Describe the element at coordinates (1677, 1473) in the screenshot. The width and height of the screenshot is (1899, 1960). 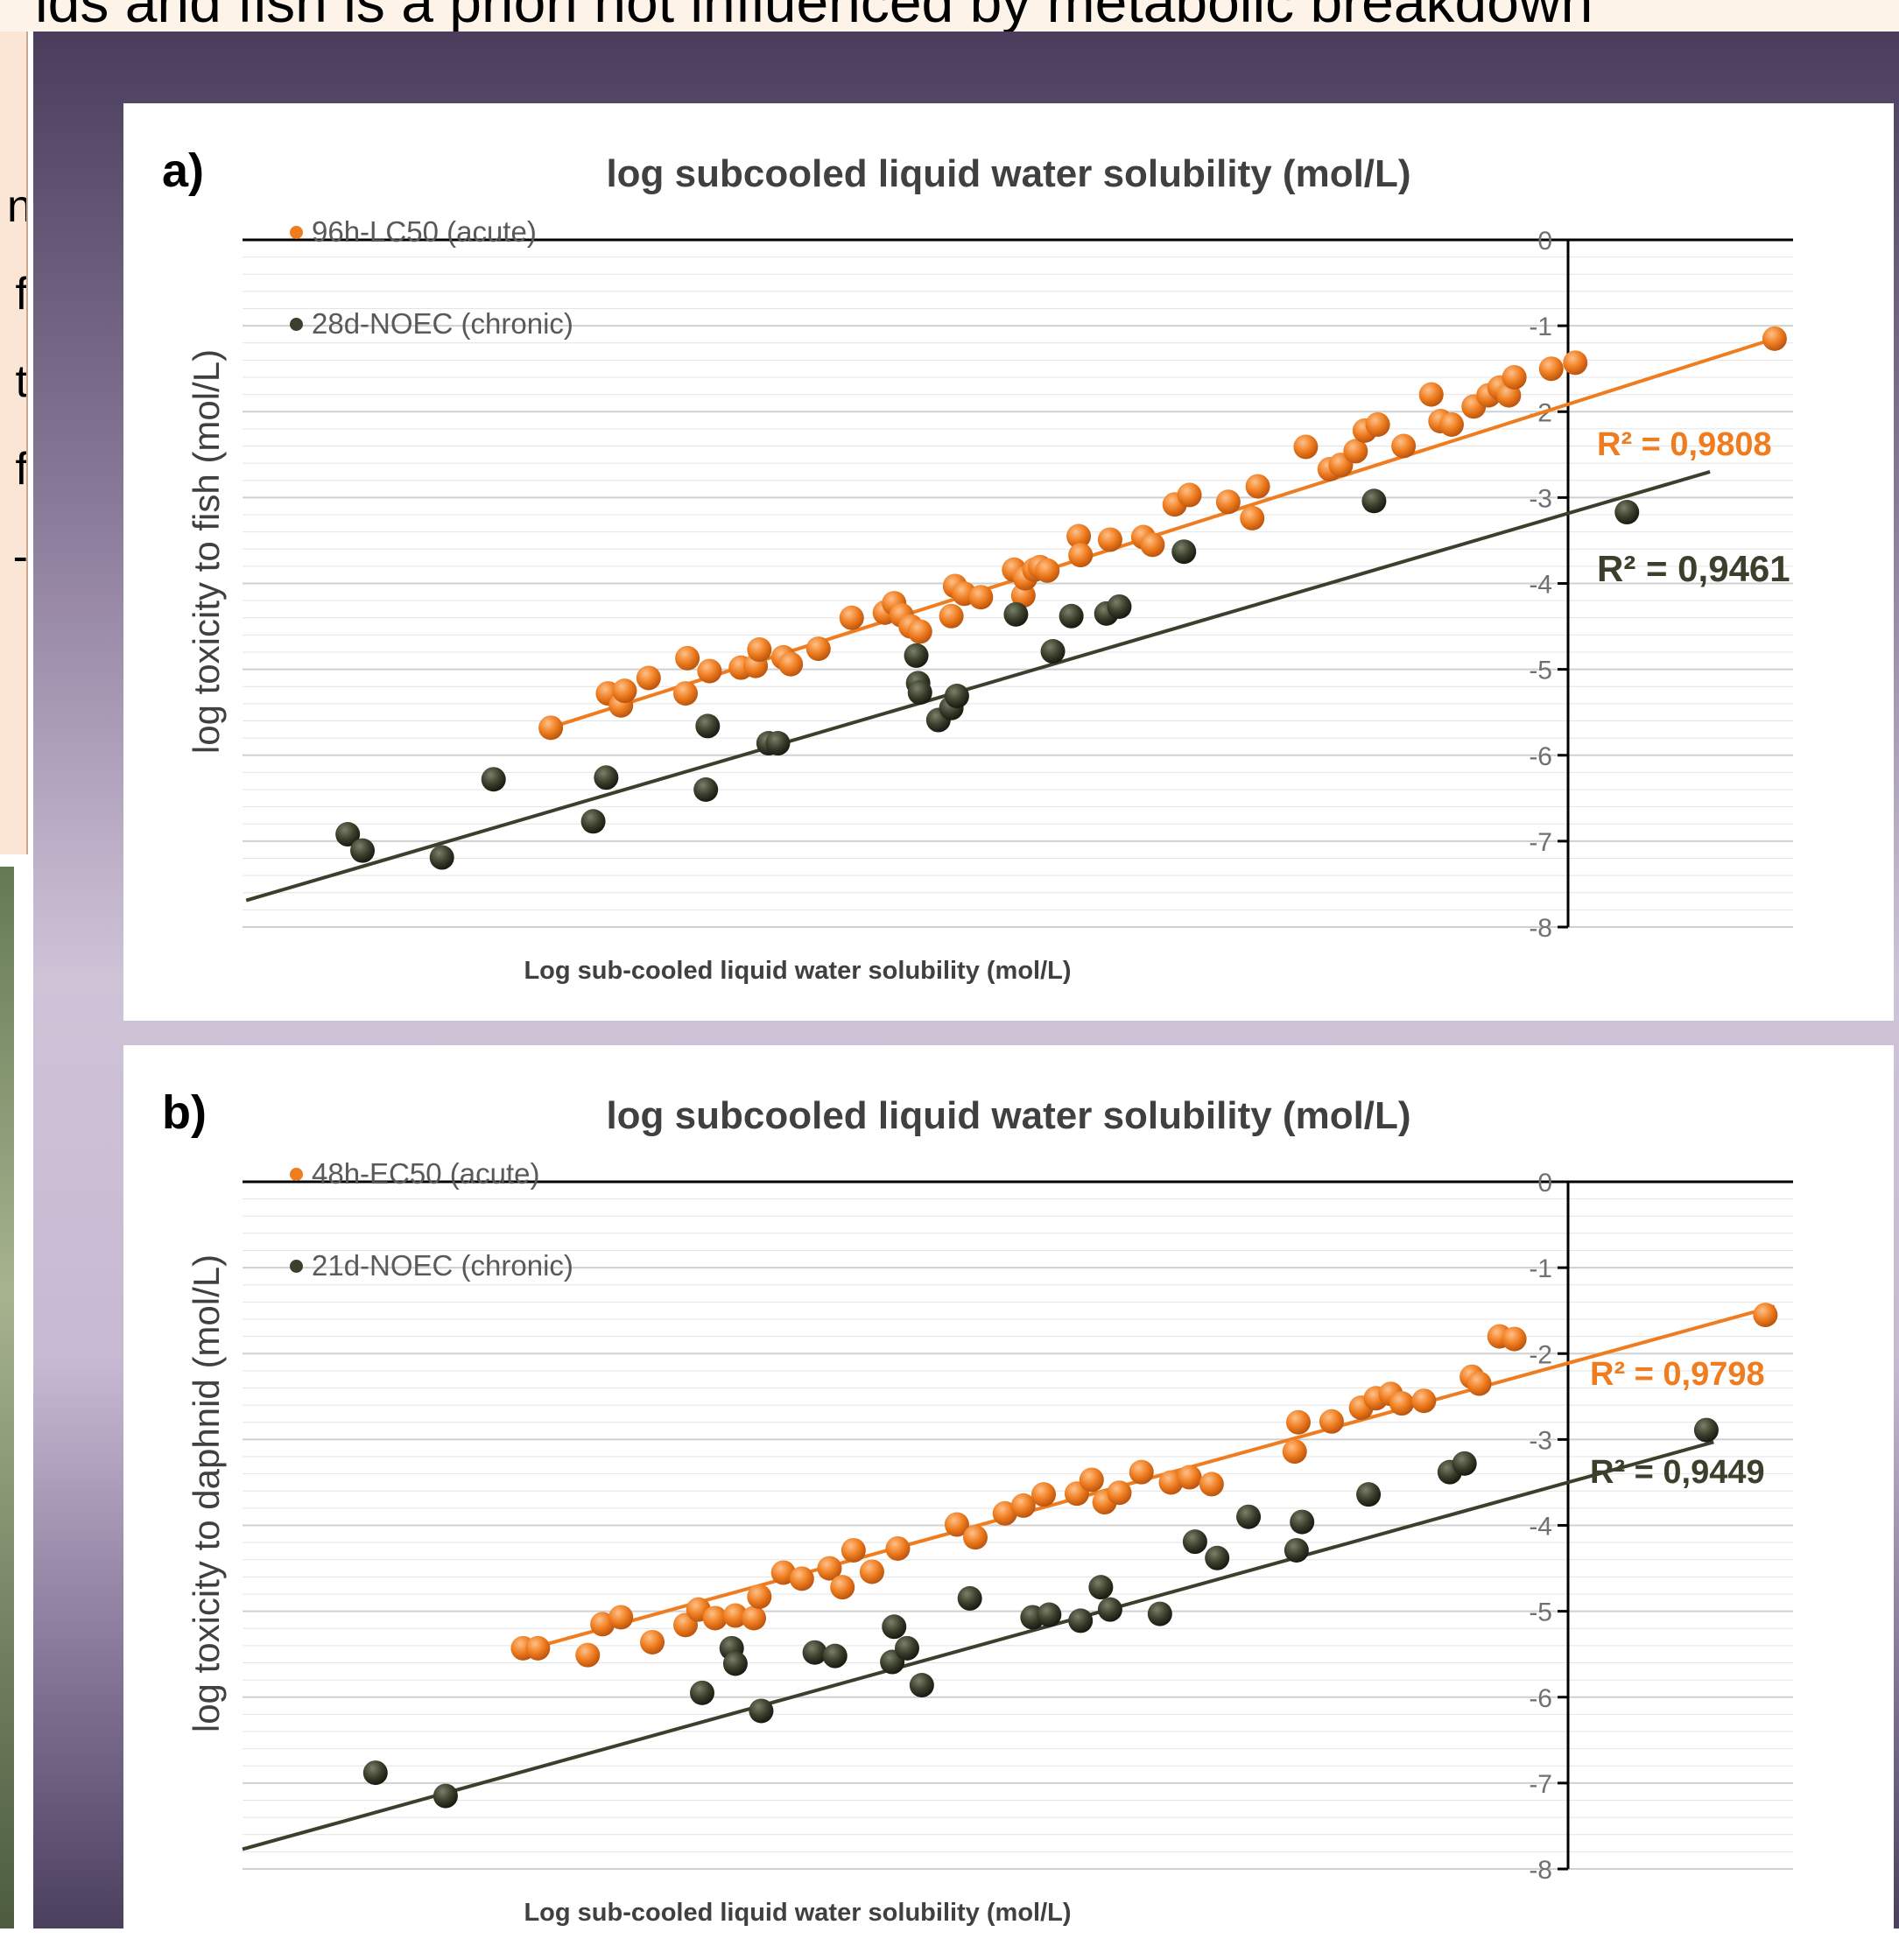
I see `chart-b-r2-chronic: R² = 0,9449` at that location.